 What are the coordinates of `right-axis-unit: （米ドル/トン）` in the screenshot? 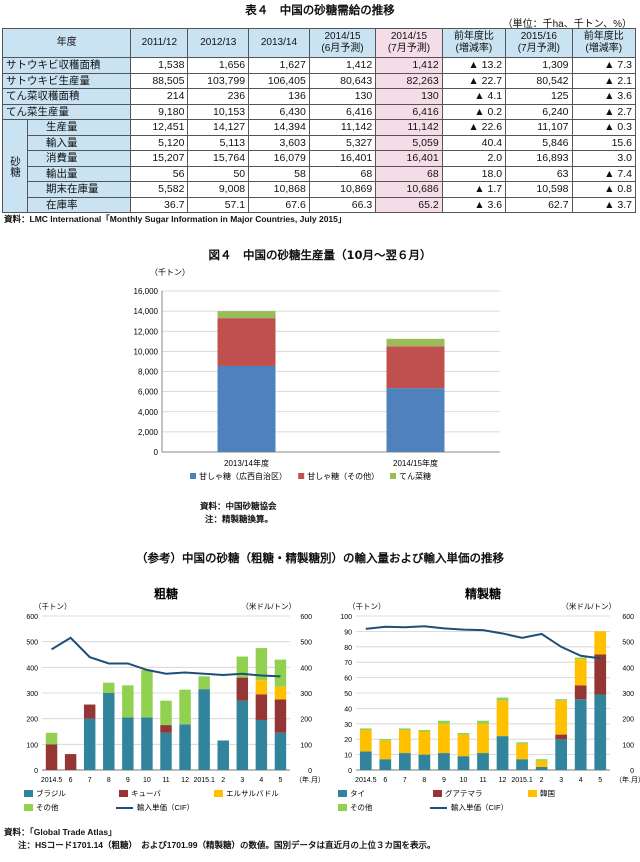 It's located at (588, 606).